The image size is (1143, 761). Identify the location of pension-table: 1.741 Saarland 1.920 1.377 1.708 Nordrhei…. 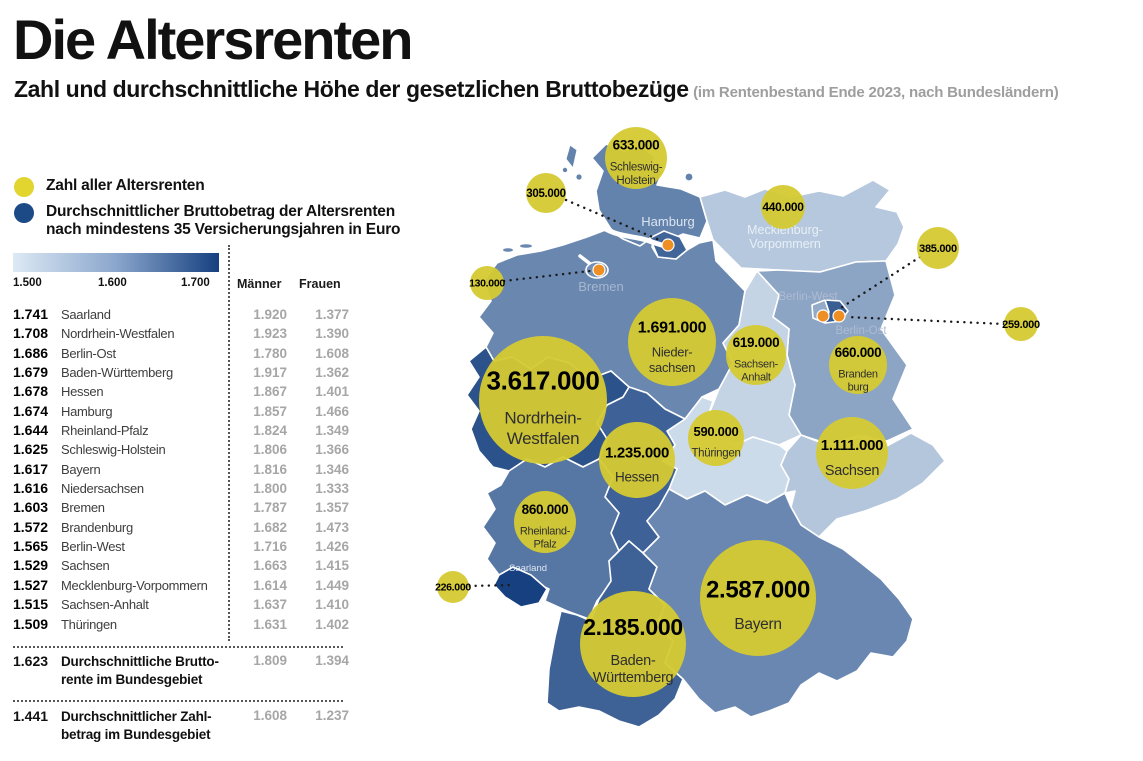
(181, 470).